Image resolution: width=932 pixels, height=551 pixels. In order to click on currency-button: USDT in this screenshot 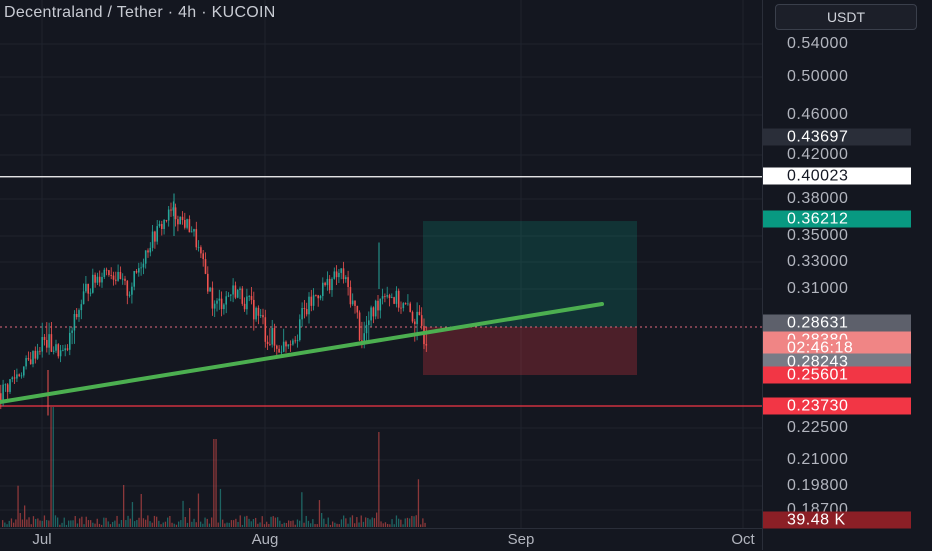, I will do `click(846, 17)`.